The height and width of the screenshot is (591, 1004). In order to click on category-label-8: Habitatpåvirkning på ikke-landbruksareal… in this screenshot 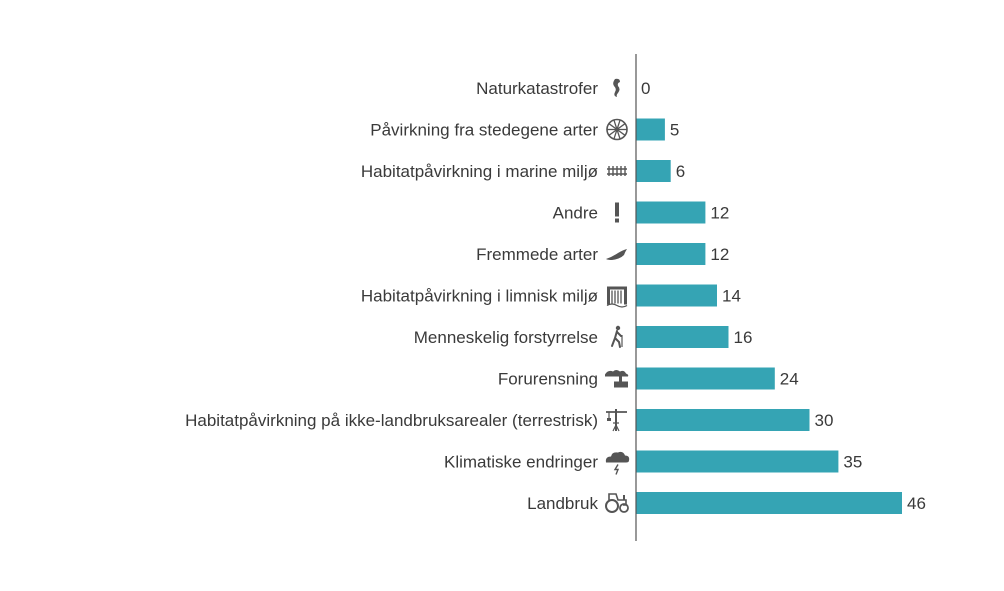, I will do `click(391, 420)`.